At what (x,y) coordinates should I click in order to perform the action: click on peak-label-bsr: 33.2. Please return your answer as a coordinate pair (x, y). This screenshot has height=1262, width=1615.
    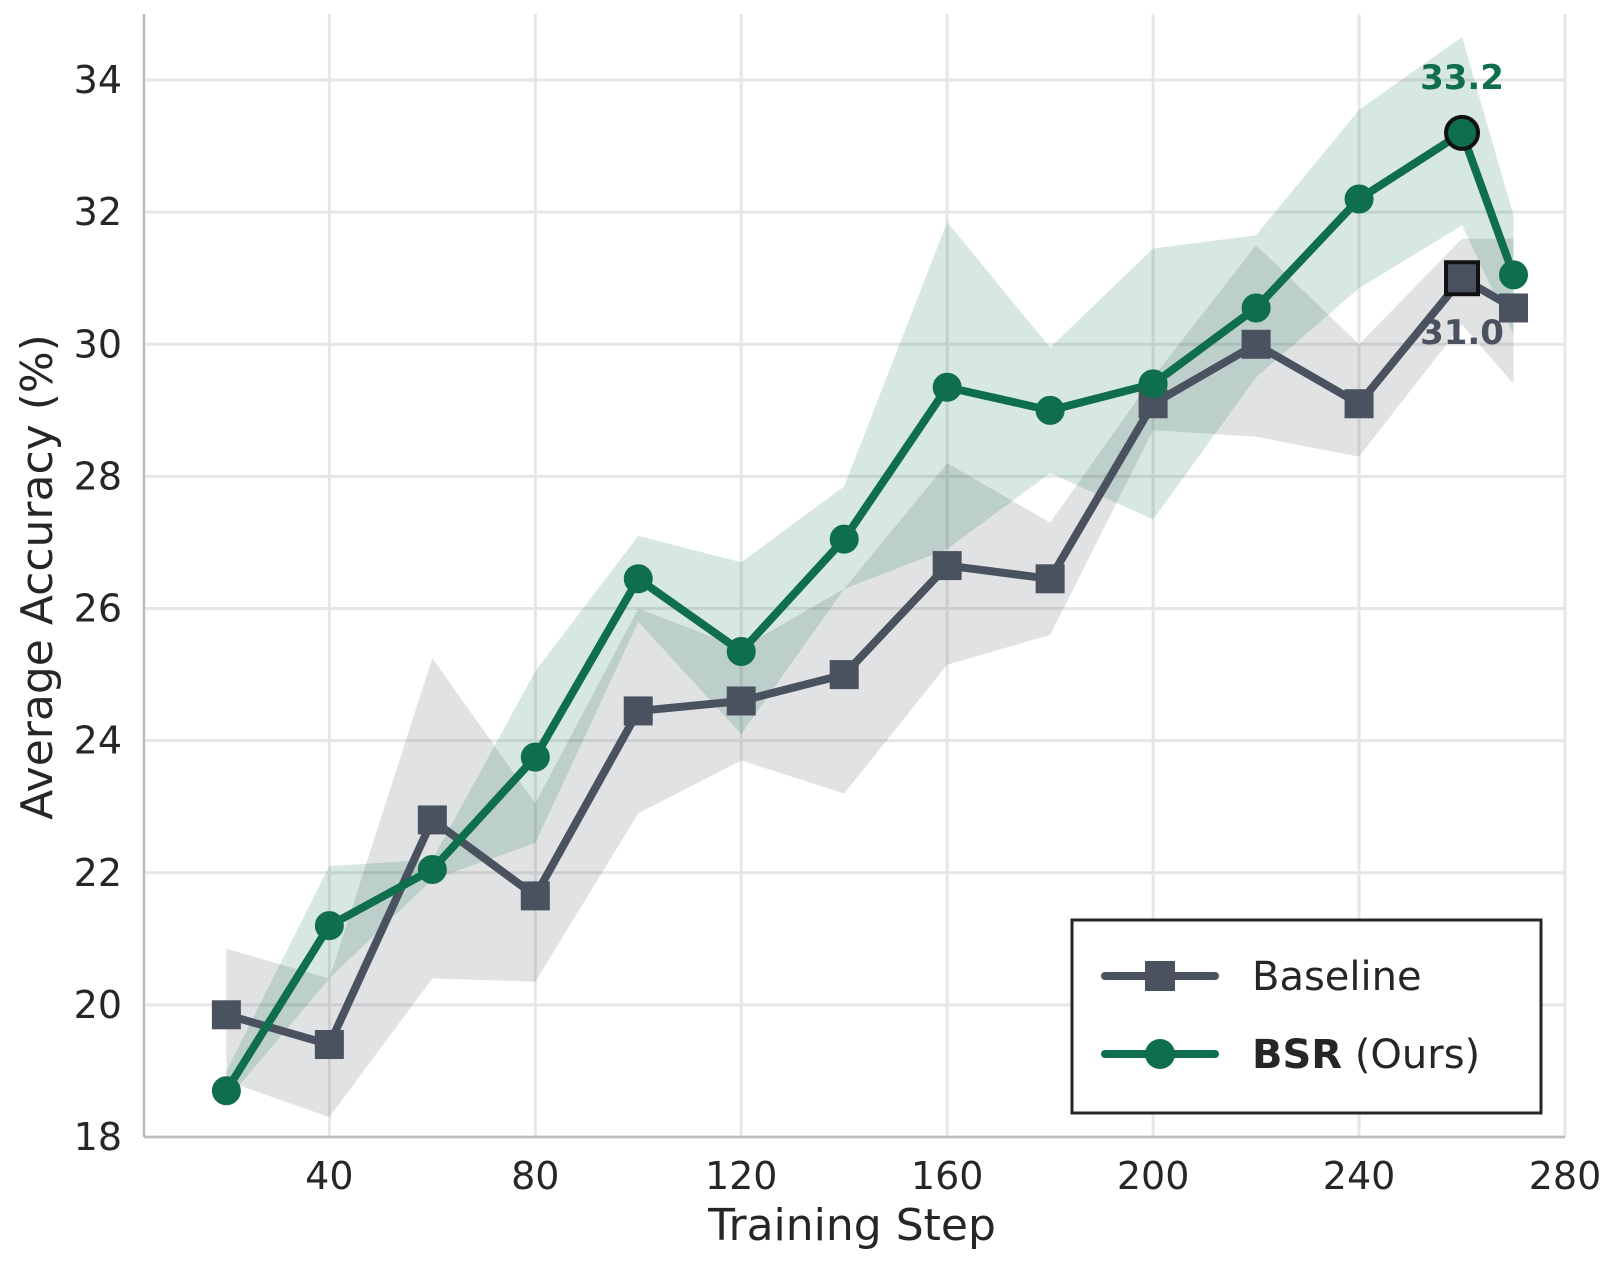
    Looking at the image, I should click on (1462, 78).